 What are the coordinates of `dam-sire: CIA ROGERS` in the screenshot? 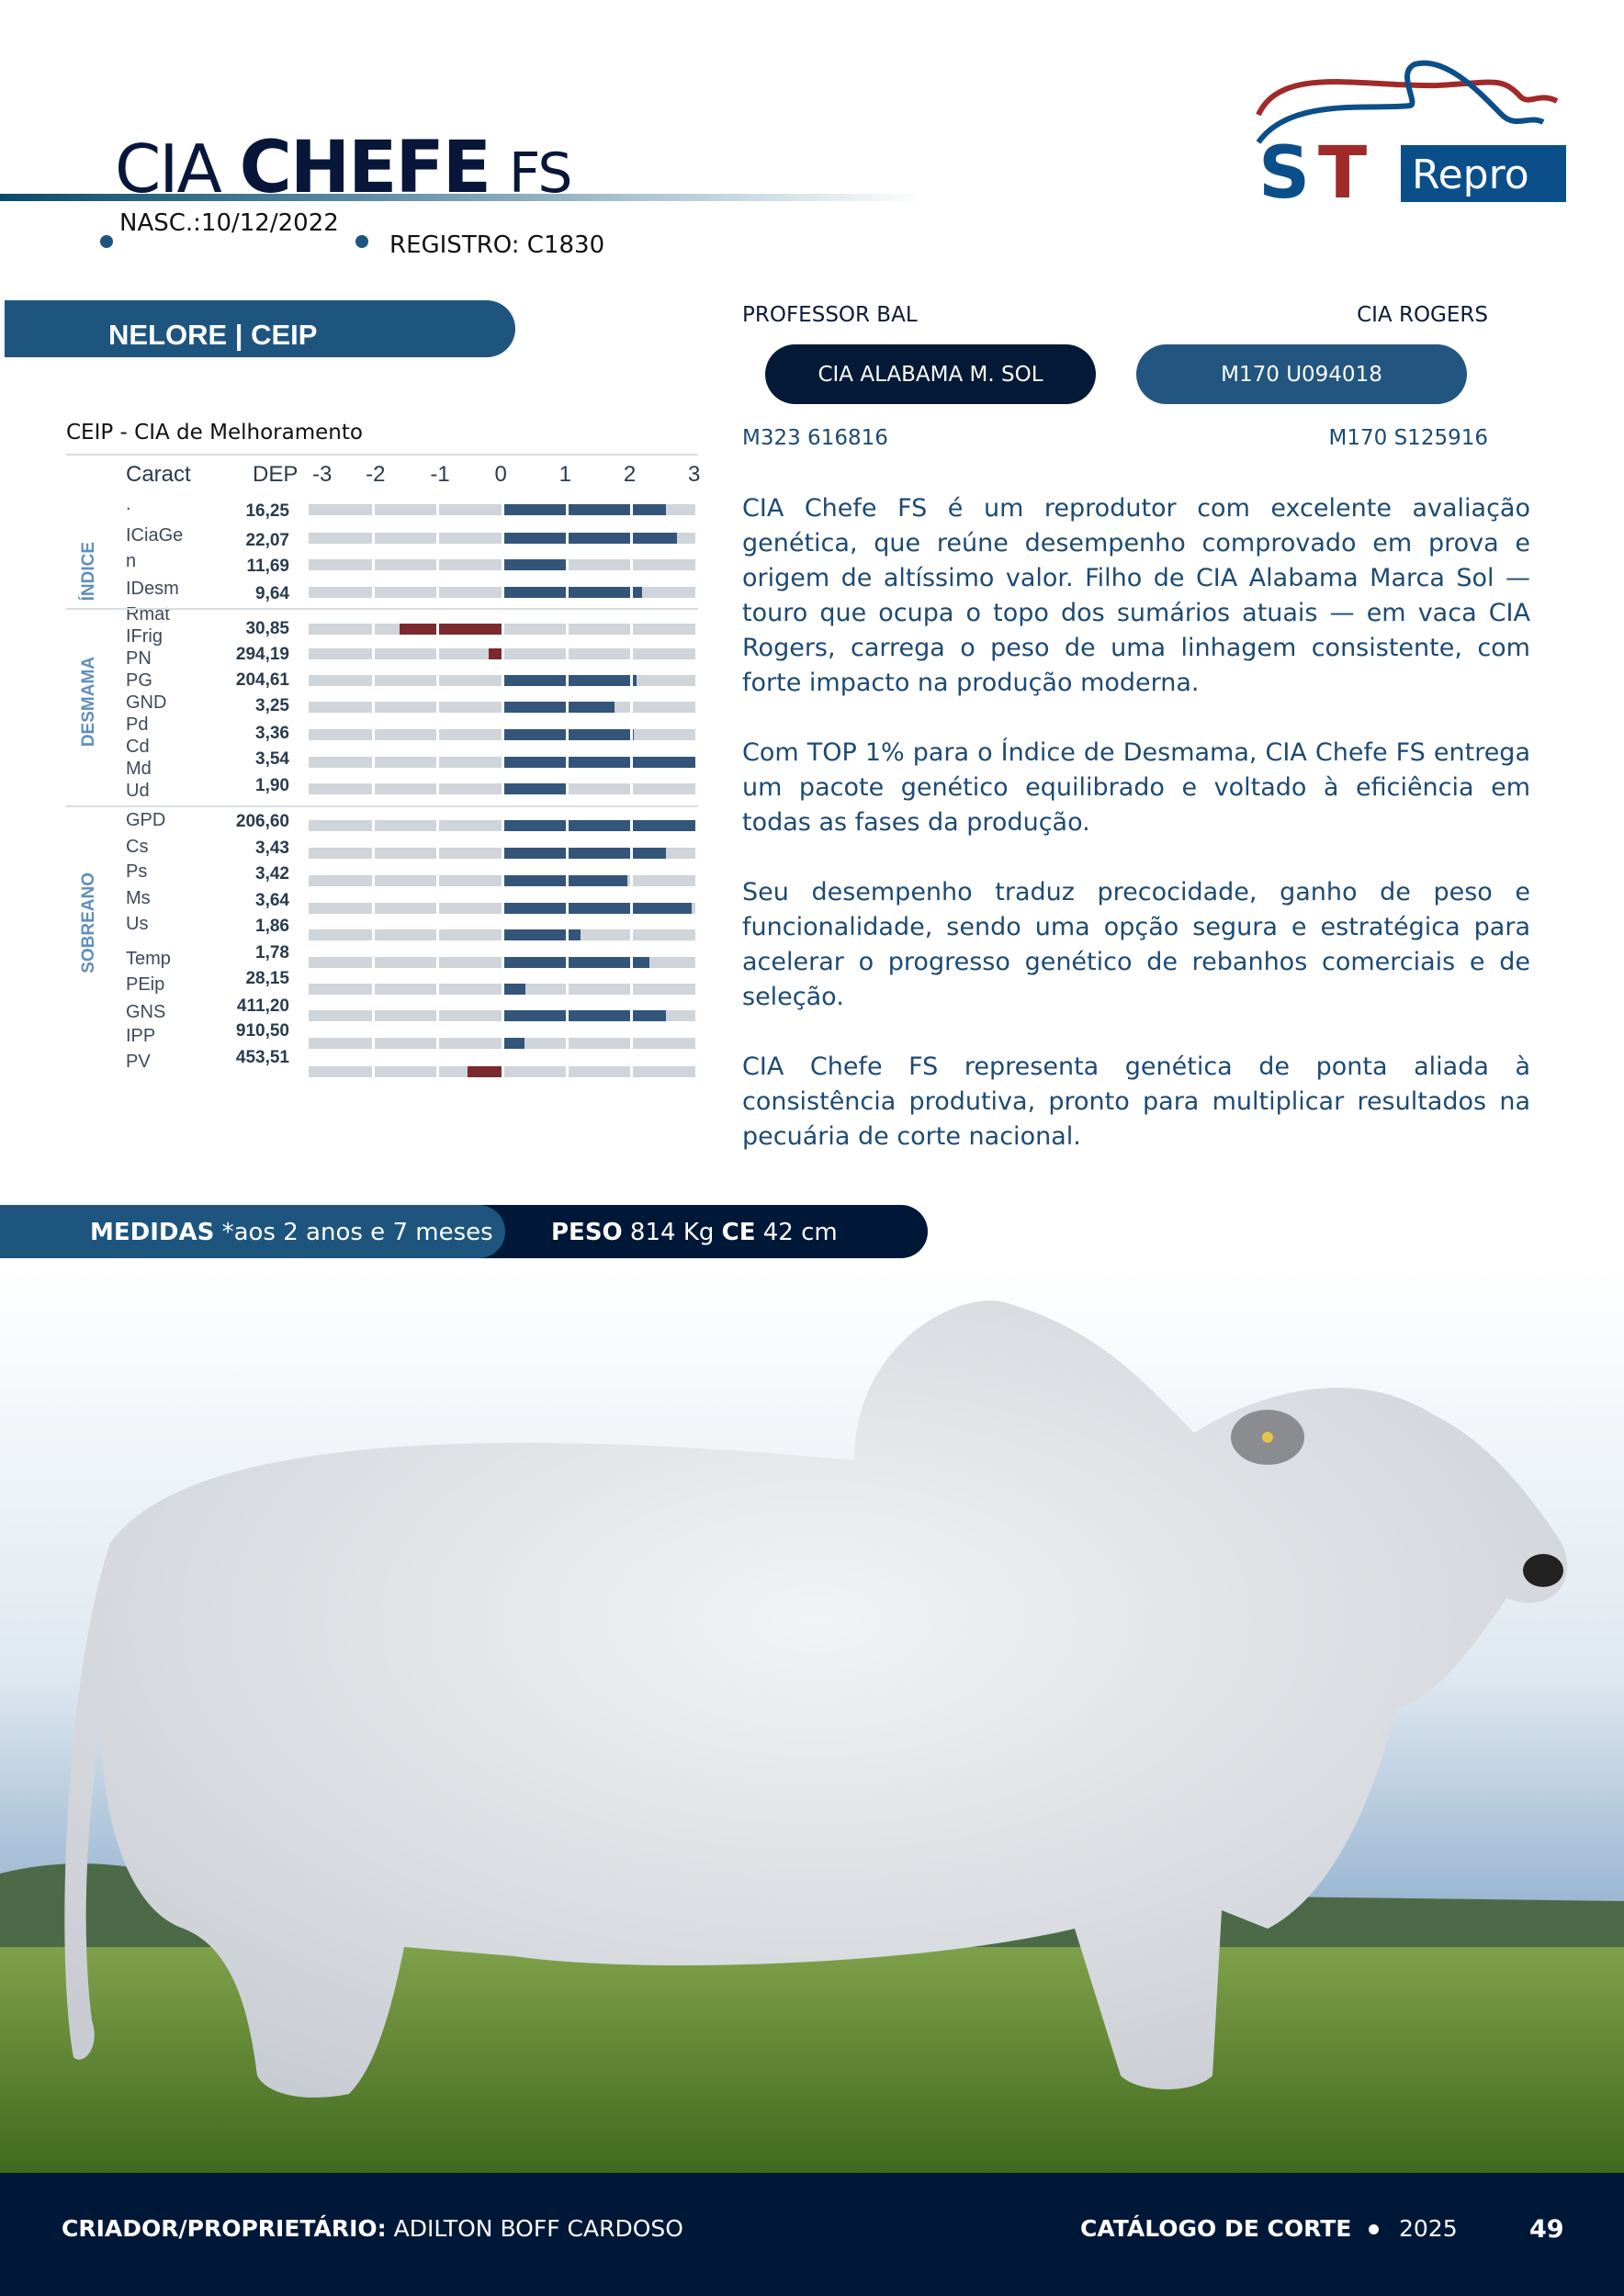 It's located at (1422, 315).